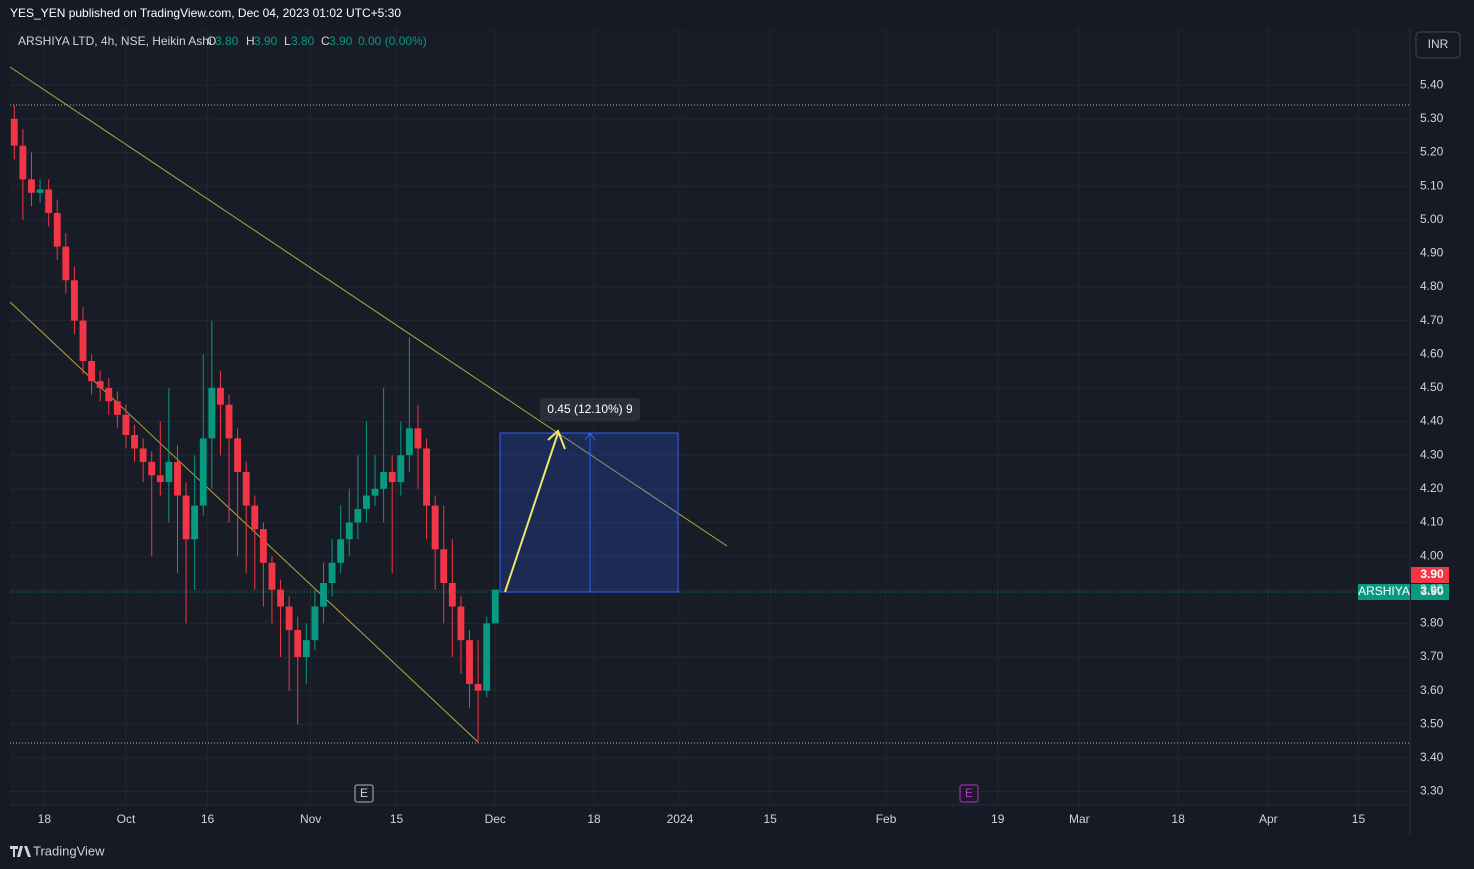 This screenshot has height=869, width=1474. Describe the element at coordinates (126, 819) in the screenshot. I see `x-tick-label: Oct` at that location.